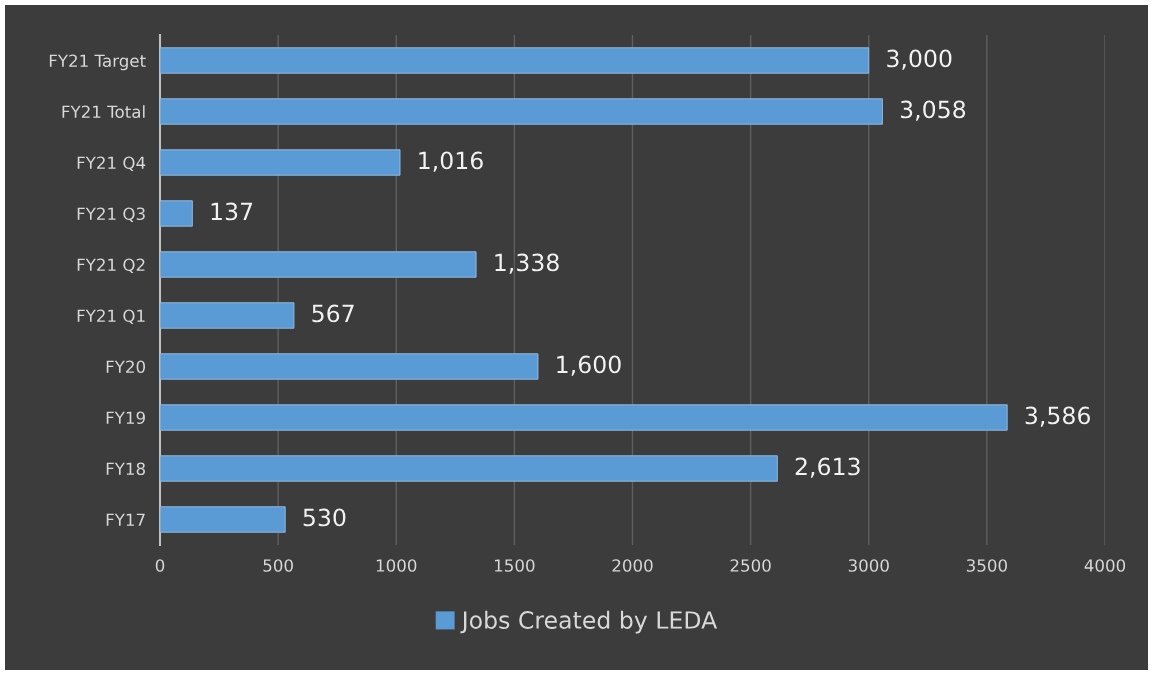 The width and height of the screenshot is (1153, 675). Describe the element at coordinates (919, 59) in the screenshot. I see `text: 3,000` at that location.